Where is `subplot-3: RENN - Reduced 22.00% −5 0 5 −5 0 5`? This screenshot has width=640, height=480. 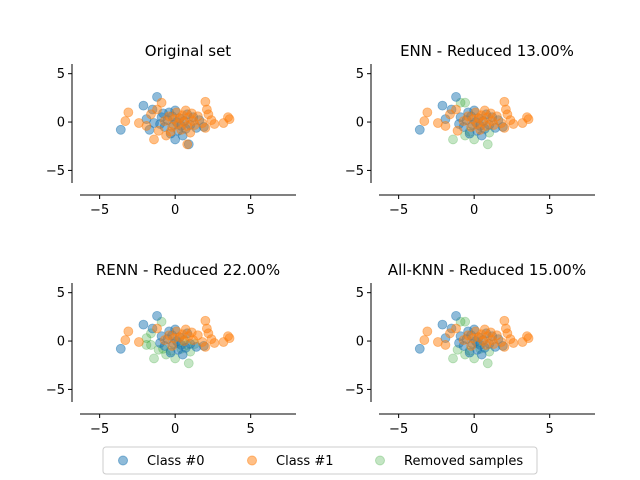
subplot-3: RENN - Reduced 22.00% −5 0 5 −5 0 5 is located at coordinates (171, 349).